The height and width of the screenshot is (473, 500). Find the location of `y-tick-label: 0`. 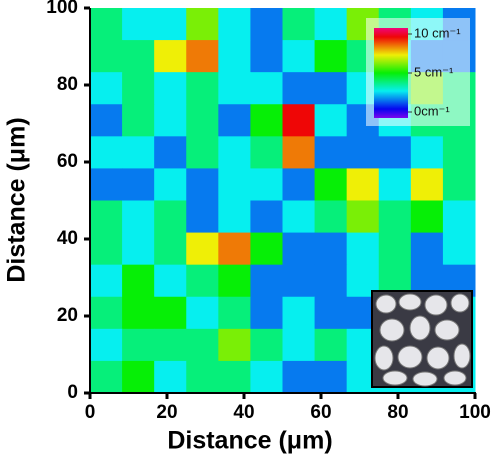

y-tick-label: 0 is located at coordinates (72, 392).